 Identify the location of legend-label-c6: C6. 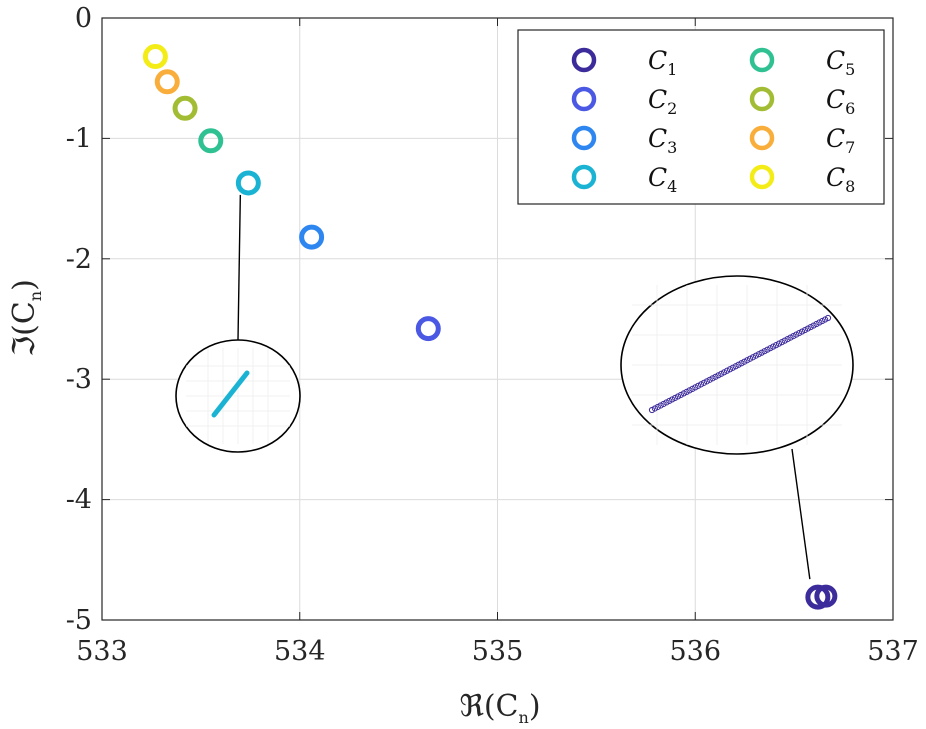
(840, 101).